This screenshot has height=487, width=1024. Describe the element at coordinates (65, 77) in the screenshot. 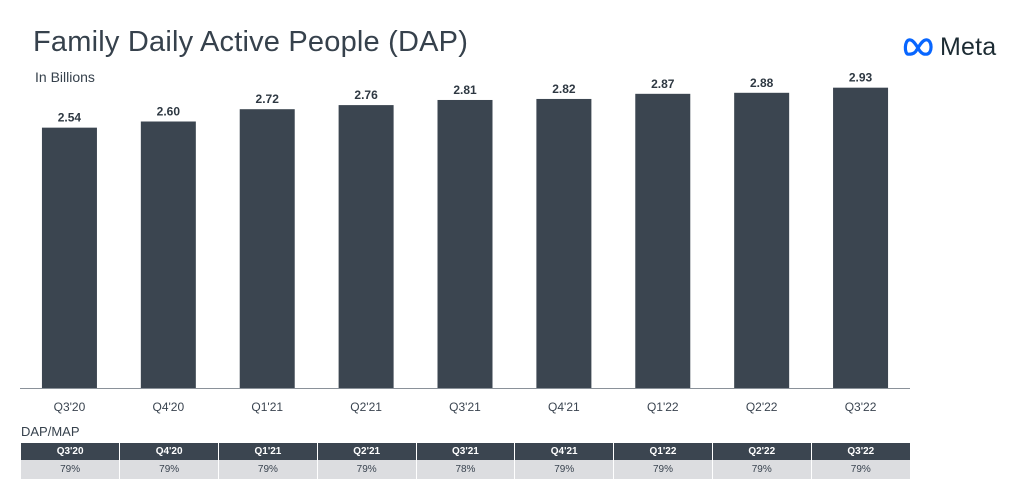

I see `page-subtitle: In Billions` at that location.